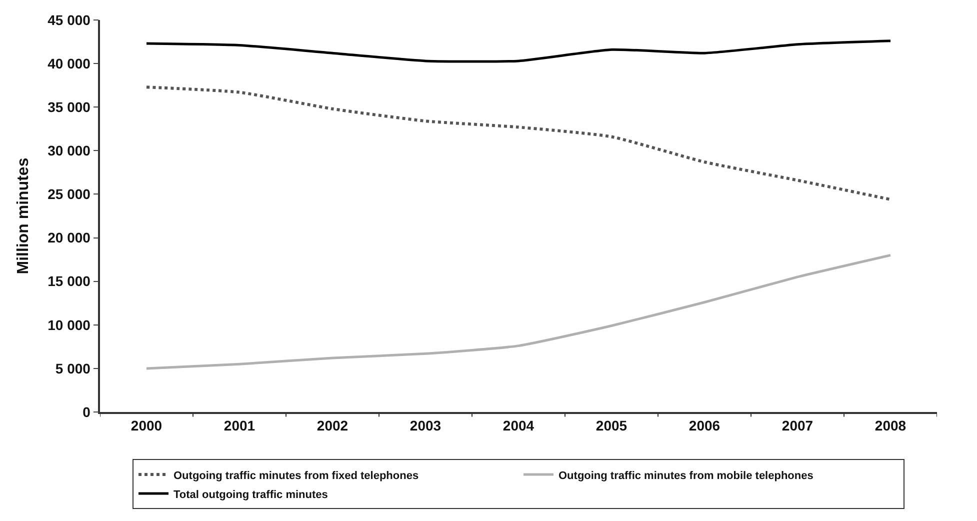 The image size is (977, 521). Describe the element at coordinates (146, 426) in the screenshot. I see `x-tick-label: 2000` at that location.